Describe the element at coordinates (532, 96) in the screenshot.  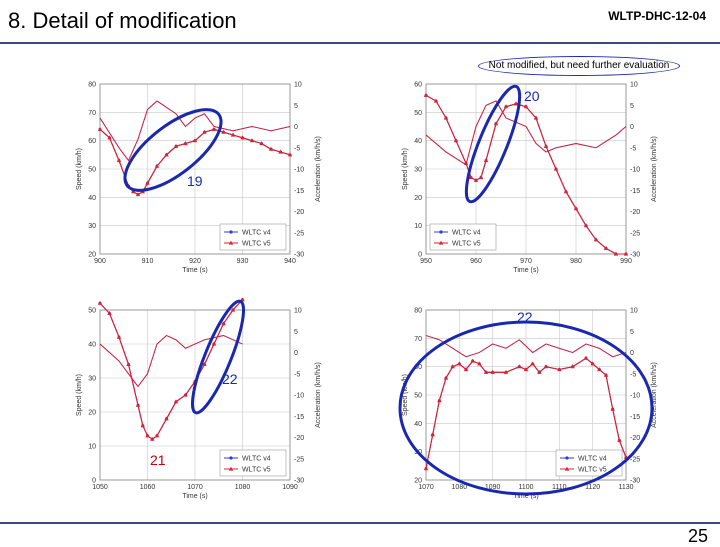
I see `annotation-20: 20` at that location.